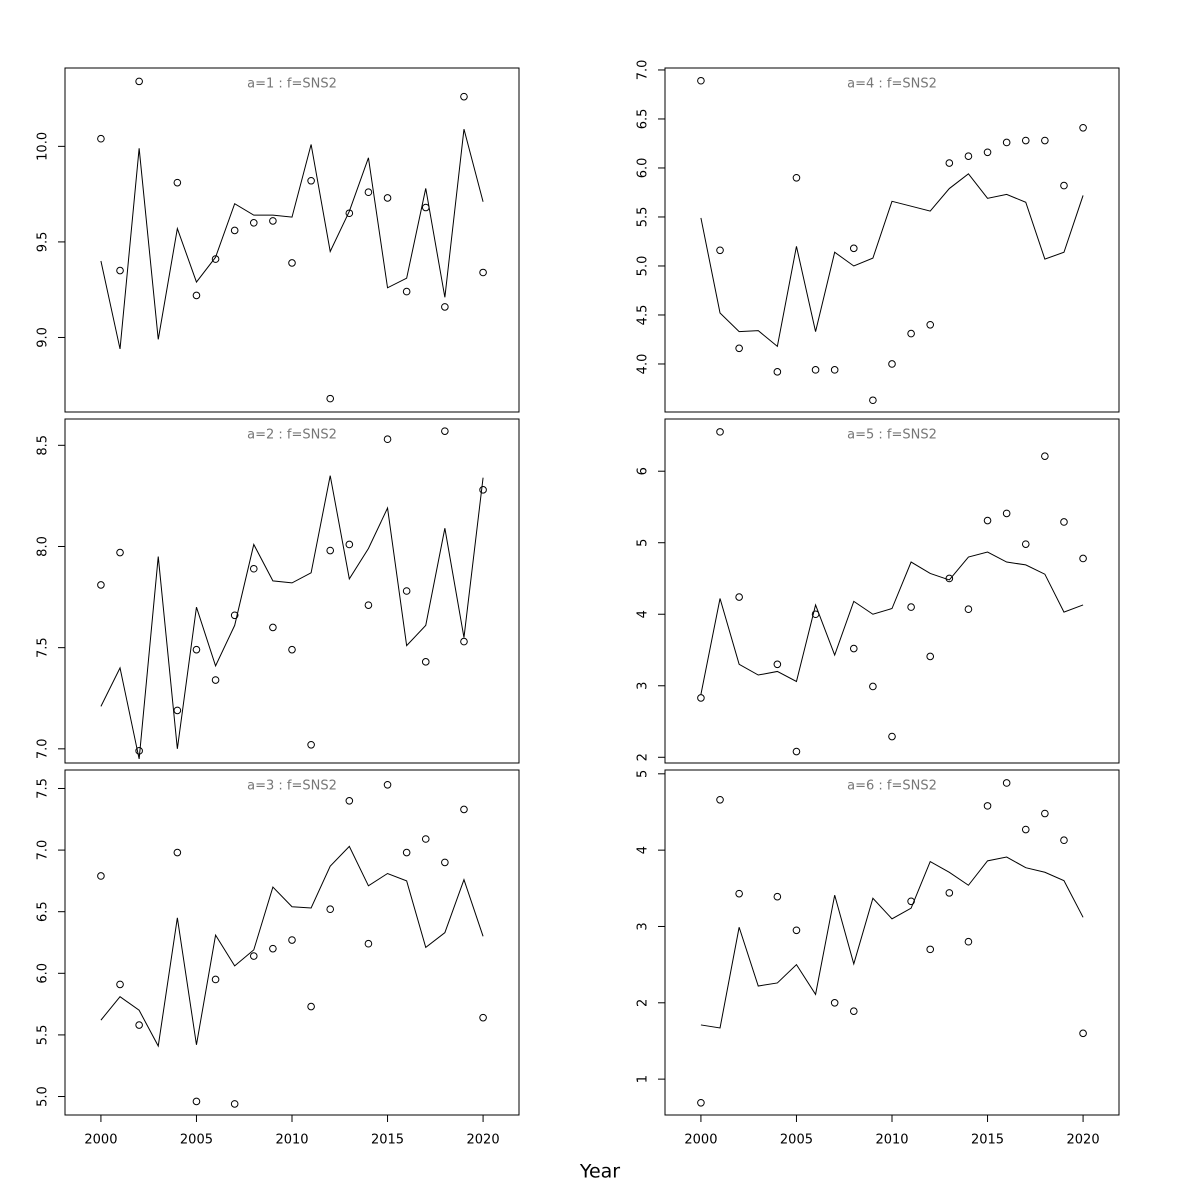 The image size is (1200, 1200). Describe the element at coordinates (643, 70) in the screenshot. I see `y-tick-label: 7.0` at that location.